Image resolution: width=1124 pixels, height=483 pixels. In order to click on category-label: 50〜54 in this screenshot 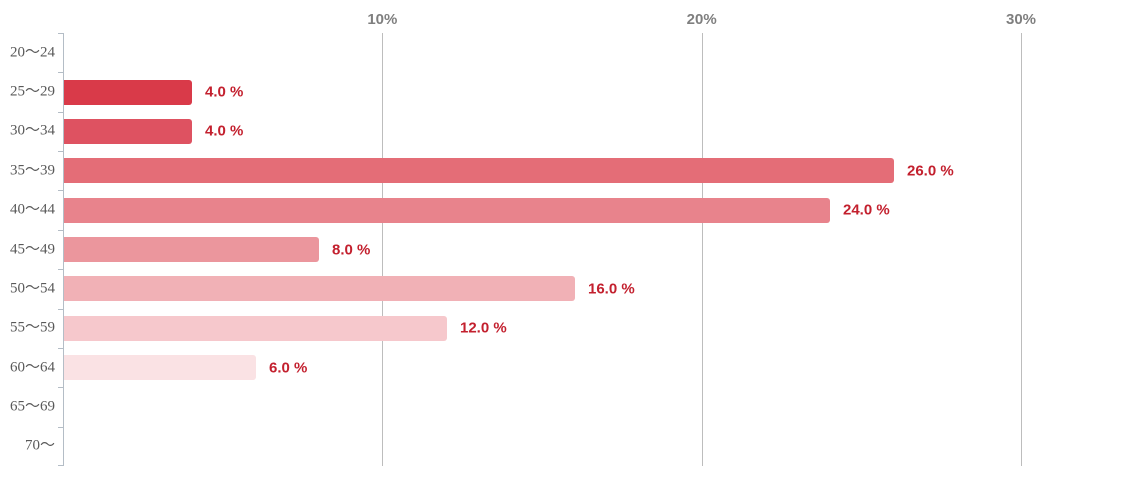, I will do `click(32, 288)`.